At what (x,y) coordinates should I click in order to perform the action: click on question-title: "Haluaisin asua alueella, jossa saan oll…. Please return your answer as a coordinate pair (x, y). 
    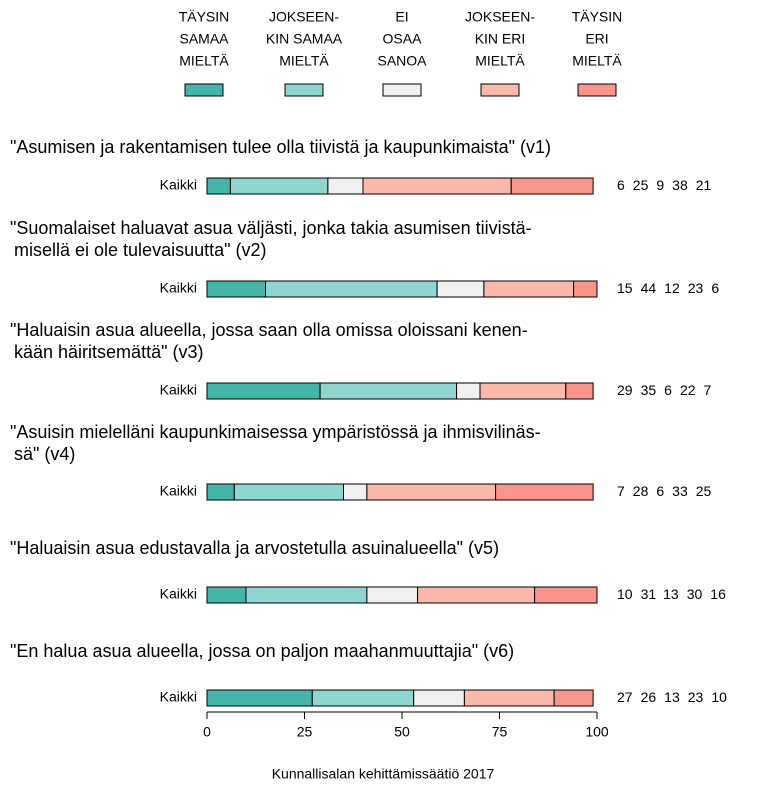
    Looking at the image, I should click on (269, 330).